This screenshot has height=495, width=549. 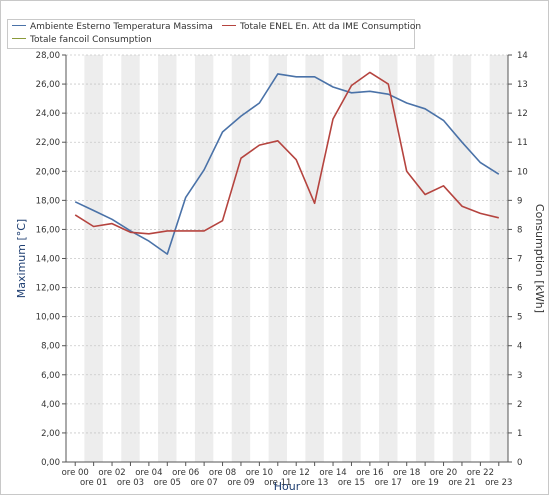 I want to click on x-axis-title: Hour, so click(x=287, y=486).